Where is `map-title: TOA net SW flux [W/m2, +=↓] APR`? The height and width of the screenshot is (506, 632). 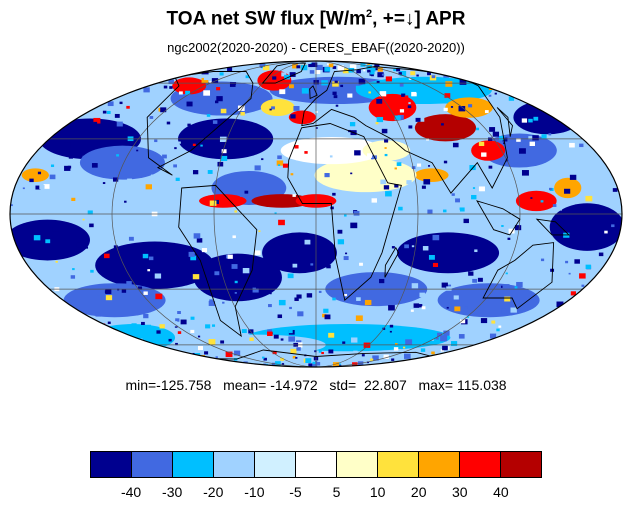 map-title: TOA net SW flux [W/m2, +=↓] APR is located at coordinates (316, 19).